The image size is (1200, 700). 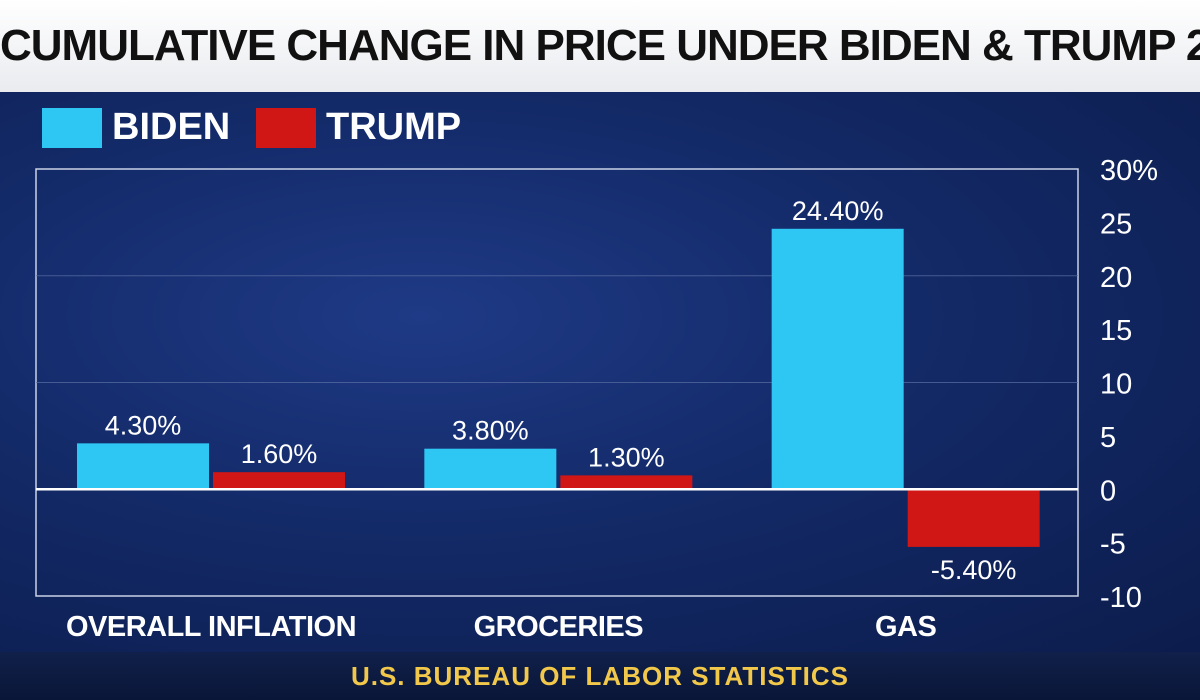 I want to click on y-tick-label: 20, so click(x=1116, y=278).